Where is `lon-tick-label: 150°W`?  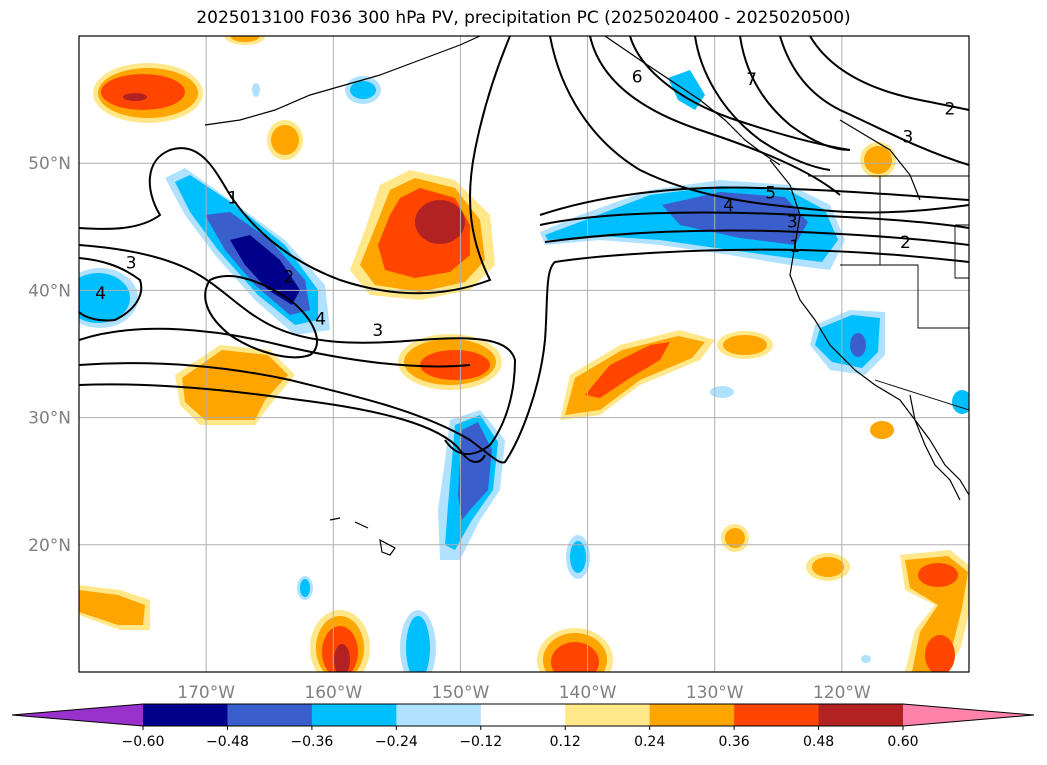
lon-tick-label: 150°W is located at coordinates (461, 693).